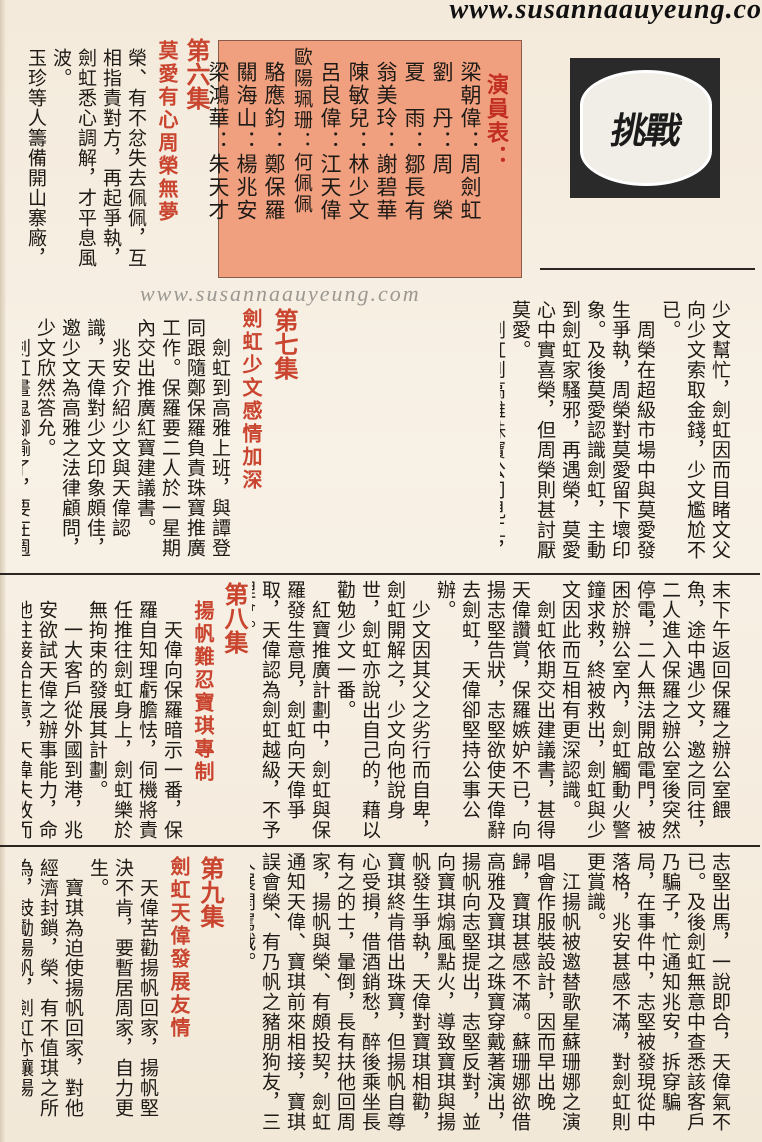 The width and height of the screenshot is (762, 1142). What do you see at coordinates (330, 141) in the screenshot?
I see `cast-line: 呂良偉：江天偉` at bounding box center [330, 141].